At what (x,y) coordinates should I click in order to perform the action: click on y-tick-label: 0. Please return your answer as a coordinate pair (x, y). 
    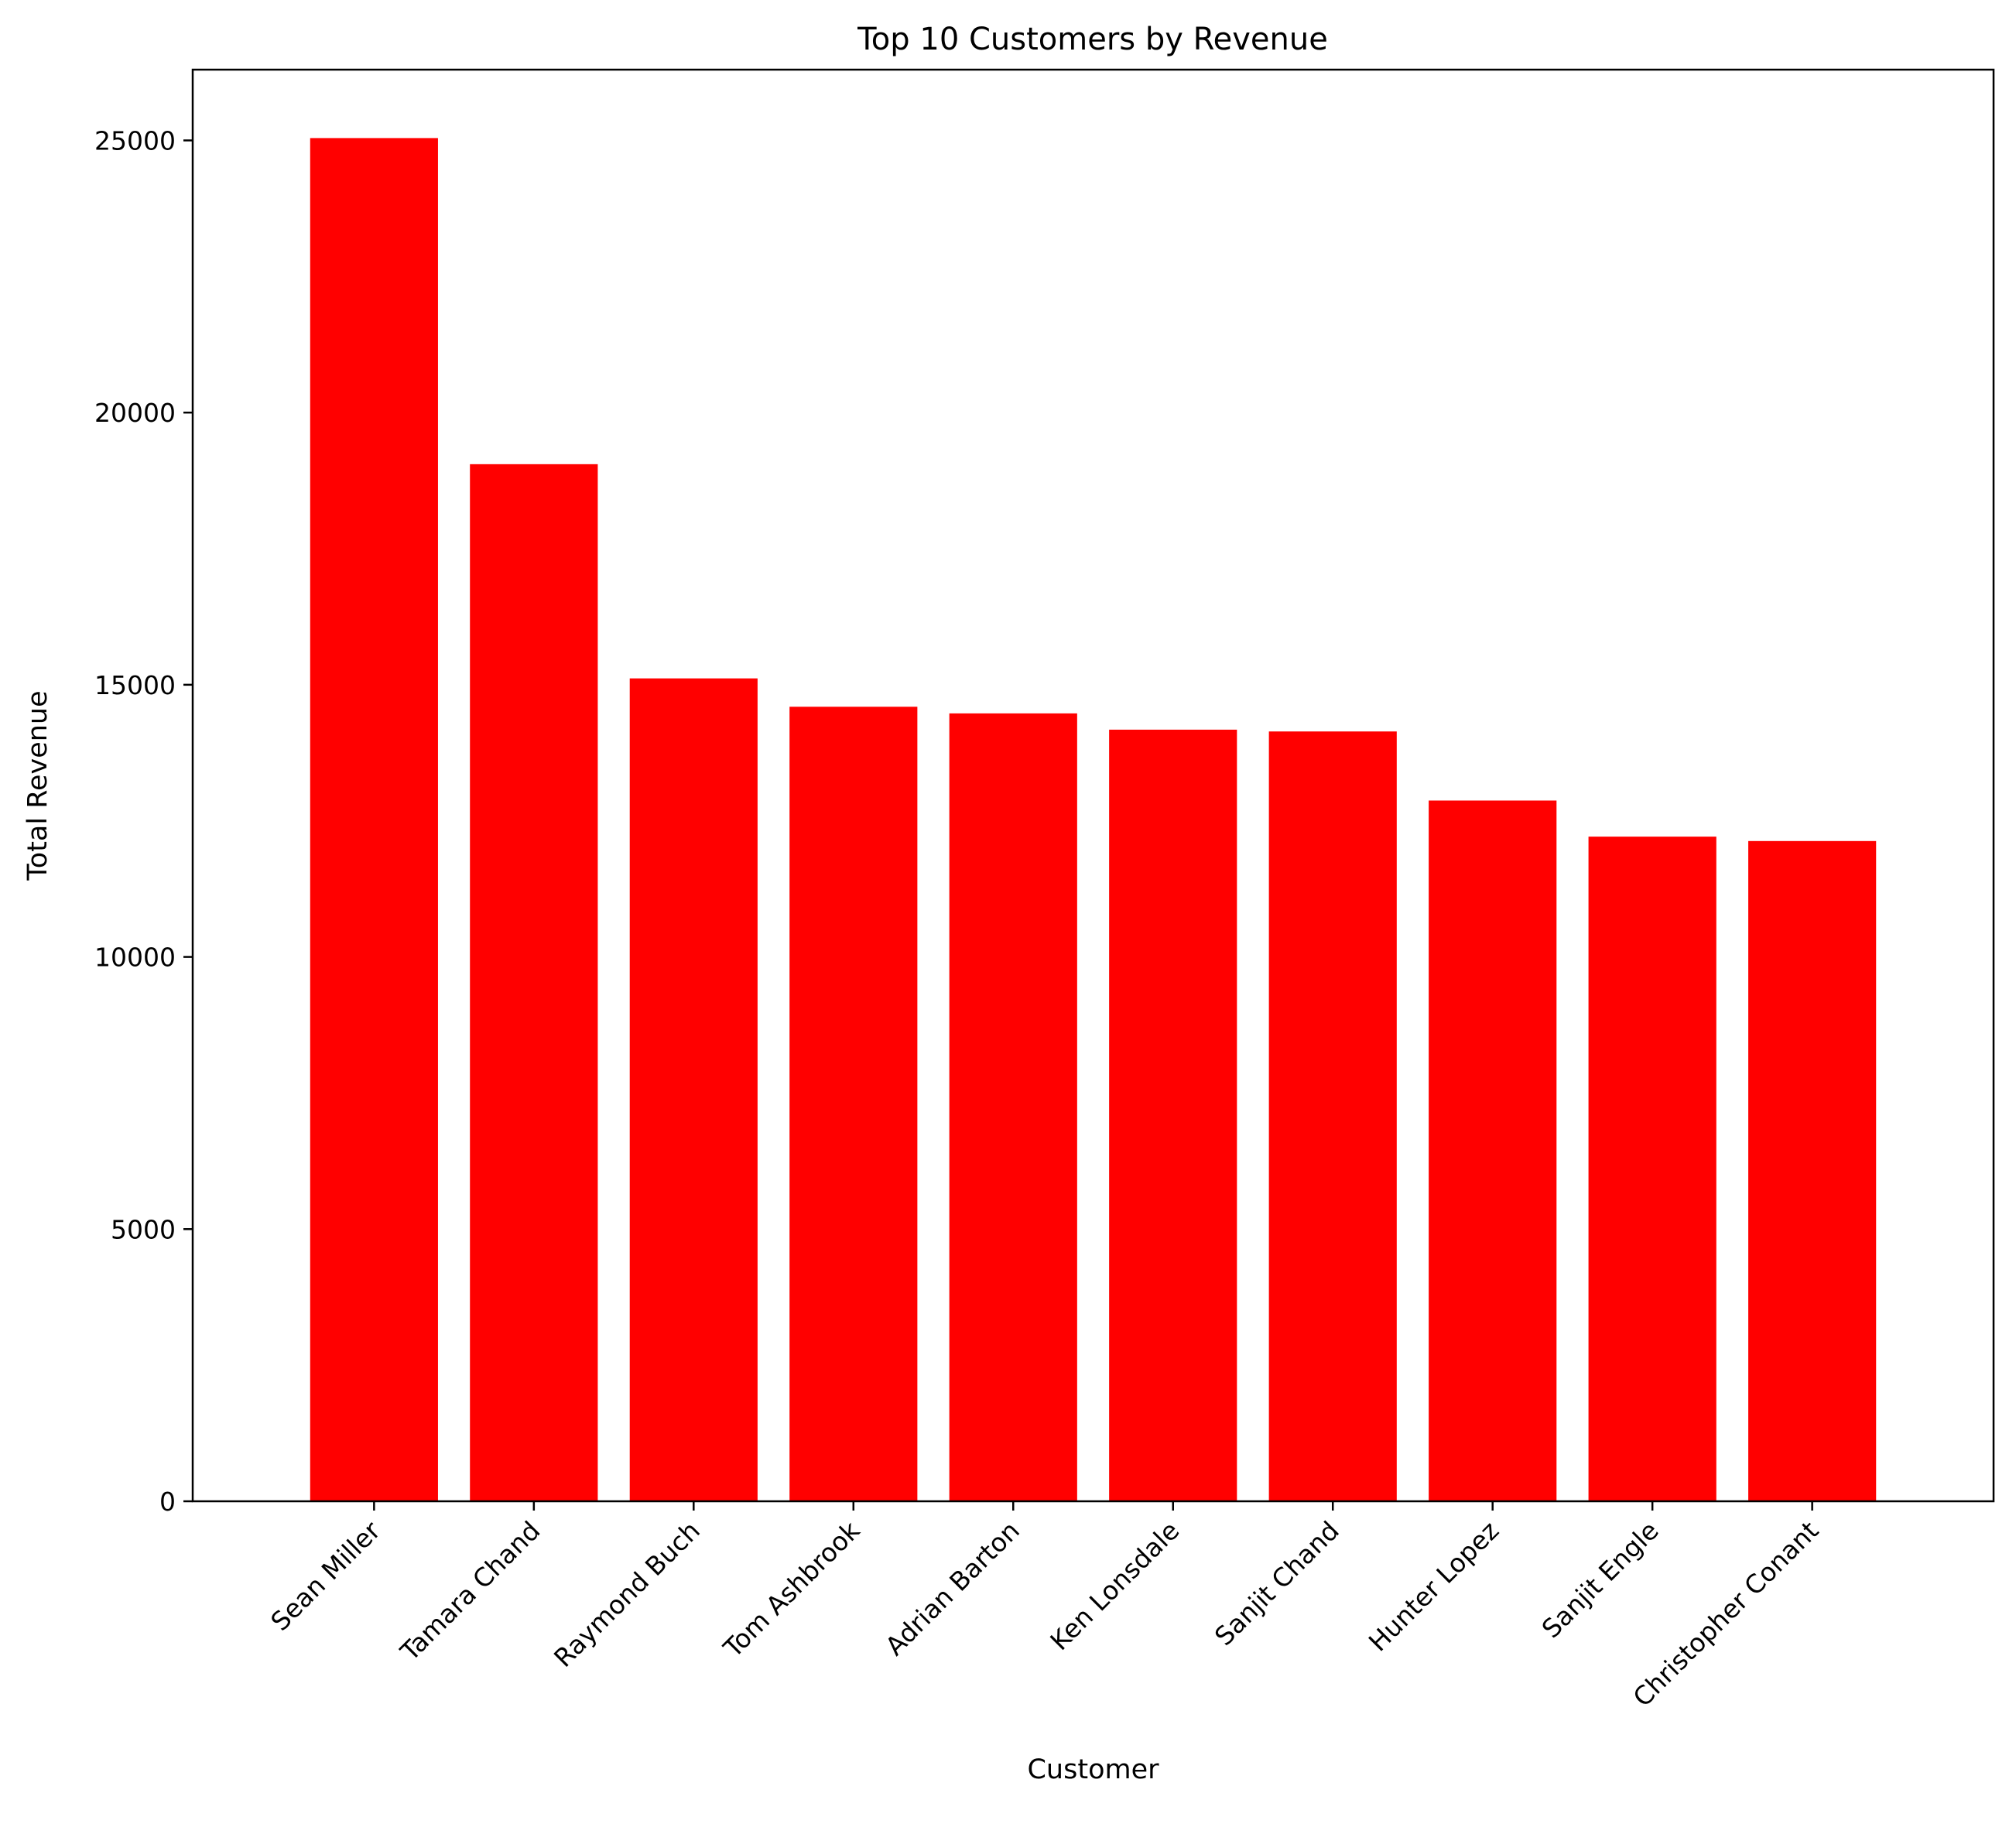
    Looking at the image, I should click on (167, 1502).